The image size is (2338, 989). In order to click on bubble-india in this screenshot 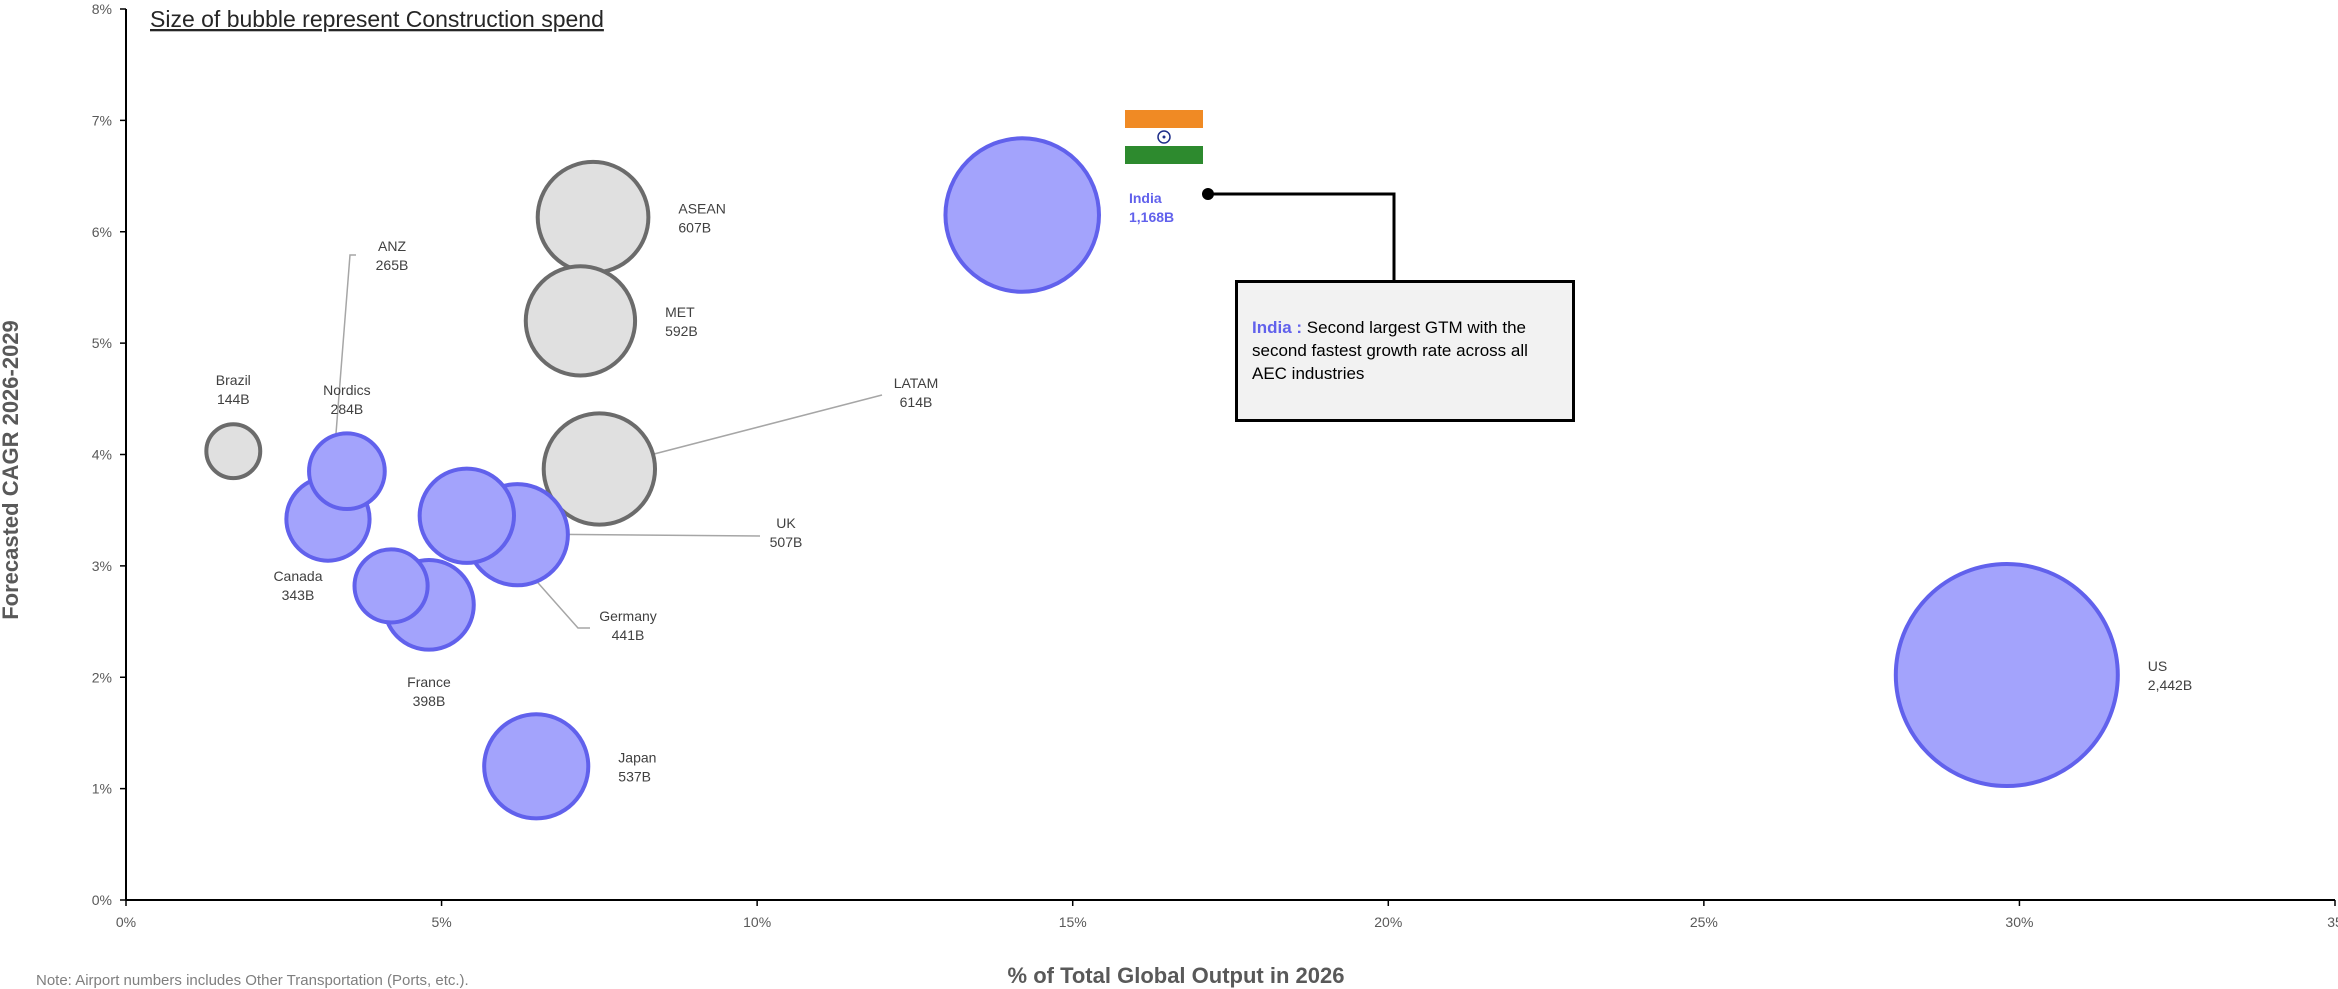, I will do `click(1022, 215)`.